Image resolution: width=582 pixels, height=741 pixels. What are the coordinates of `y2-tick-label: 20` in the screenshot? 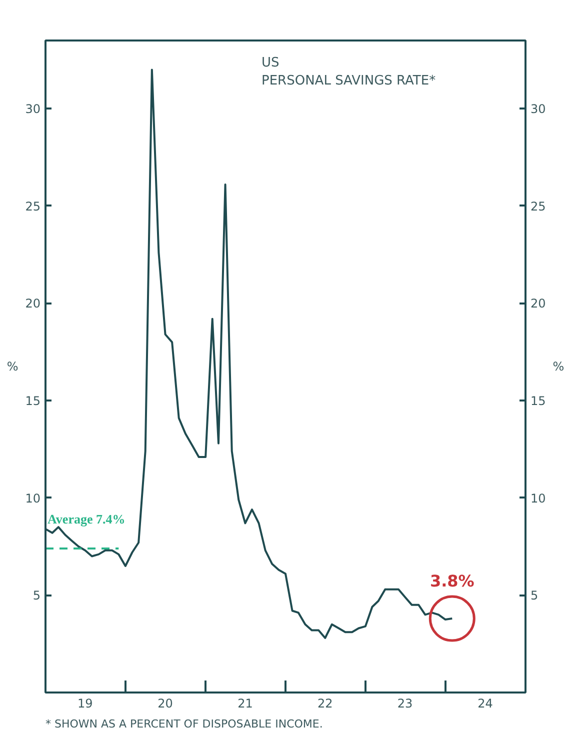 It's located at (538, 303).